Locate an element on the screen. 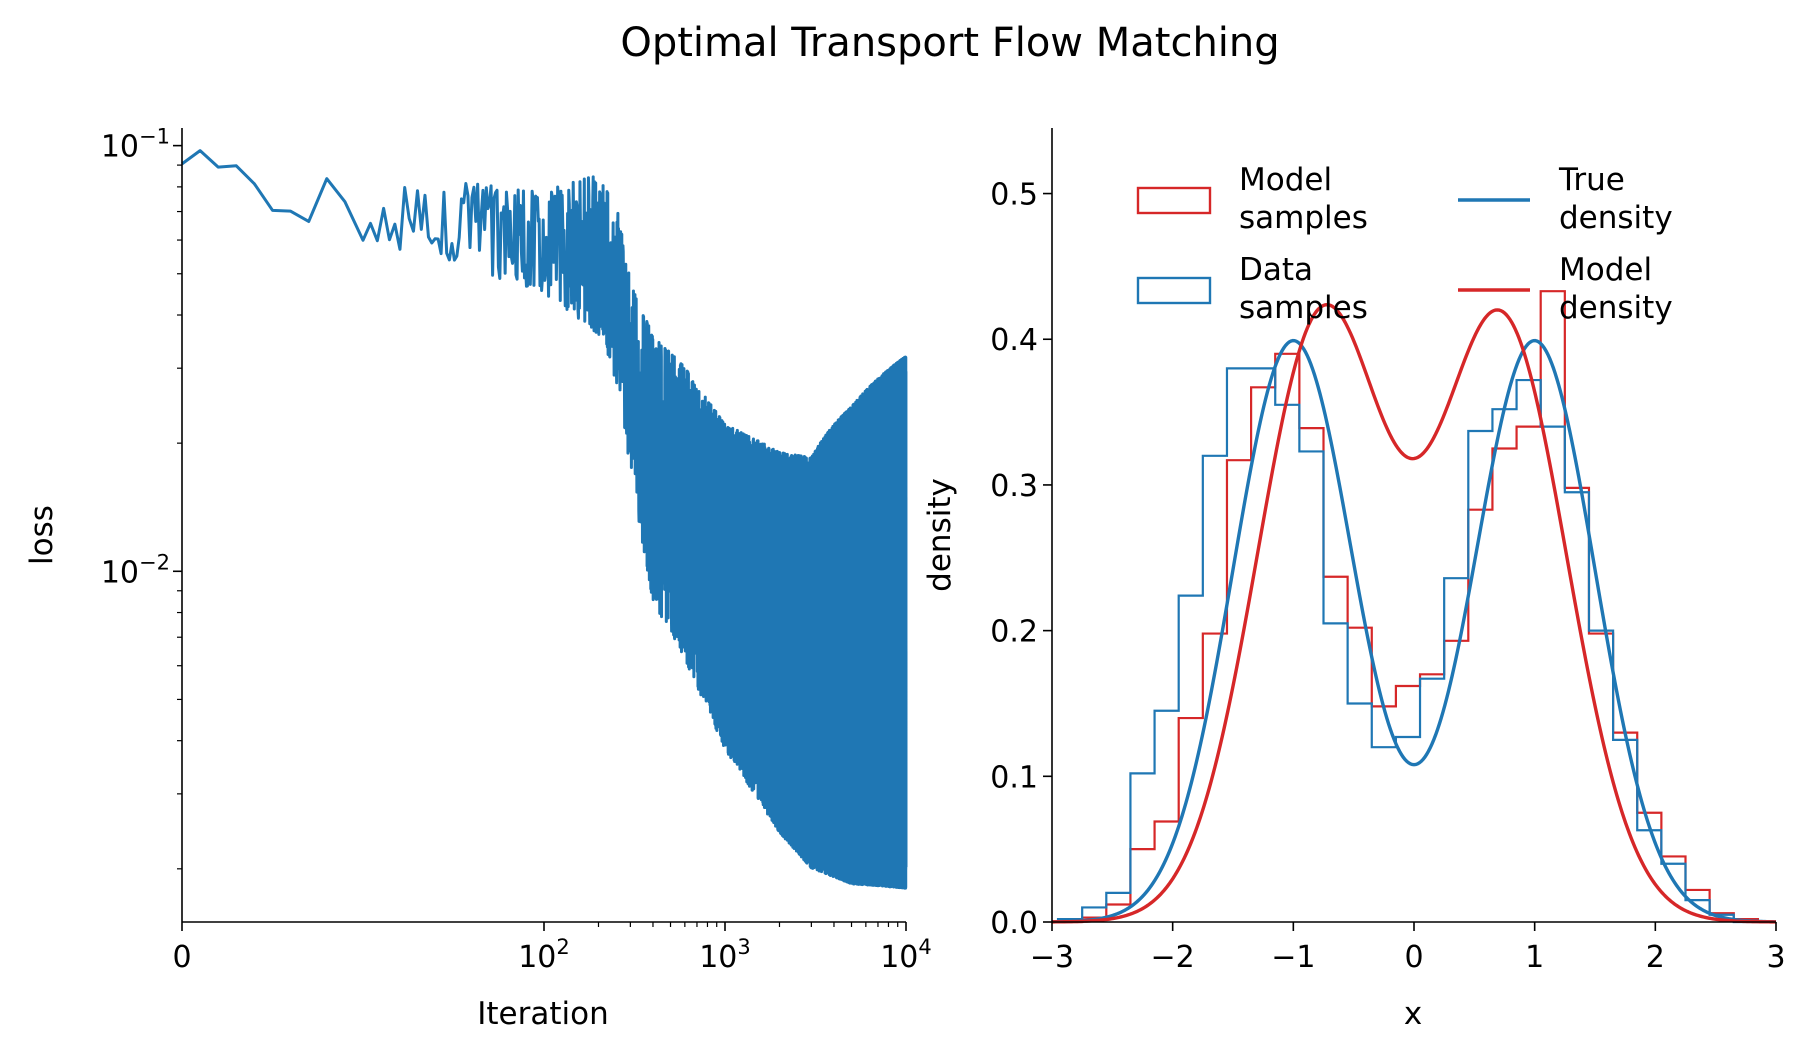 This screenshot has height=1051, width=1804. loss-ytick-label: 10⁻² is located at coordinates (135, 570).